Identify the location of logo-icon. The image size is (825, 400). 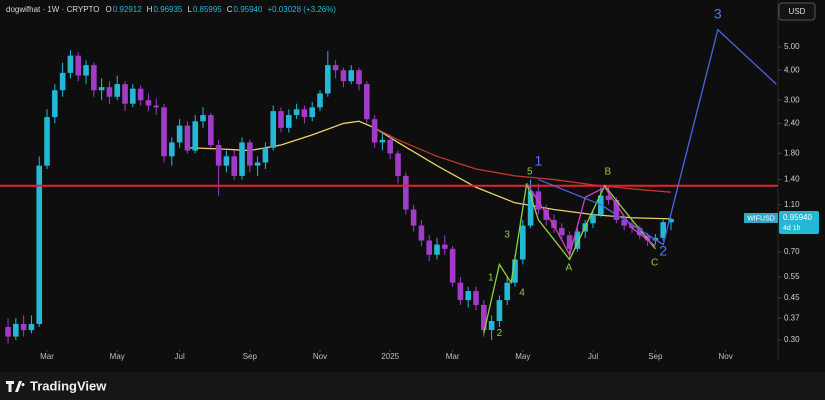
(15, 386).